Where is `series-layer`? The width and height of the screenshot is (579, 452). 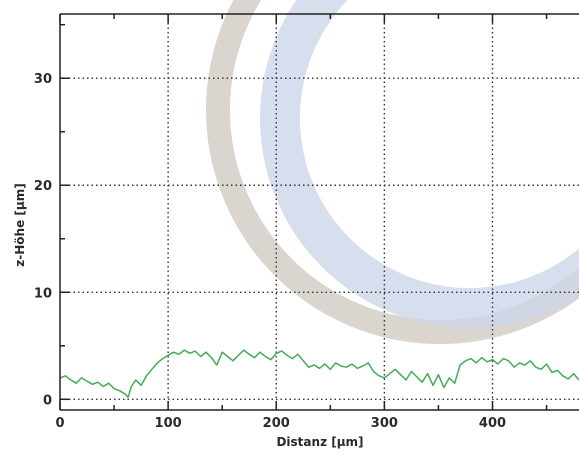 series-layer is located at coordinates (319, 373).